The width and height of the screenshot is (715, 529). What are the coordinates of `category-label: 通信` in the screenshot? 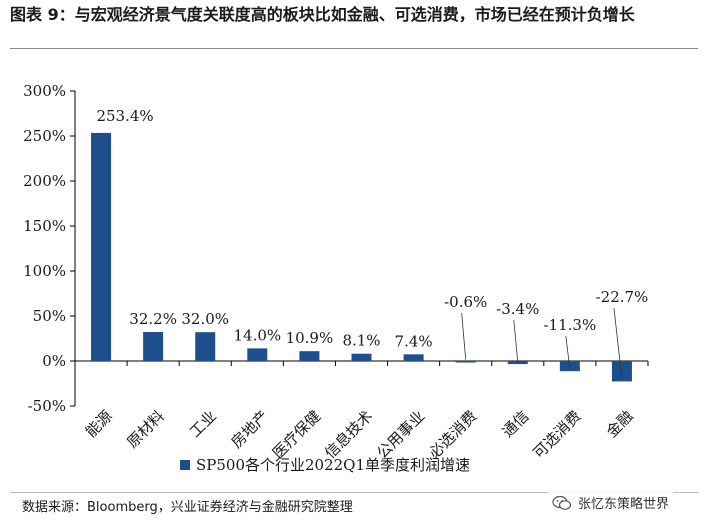 It's located at (516, 424).